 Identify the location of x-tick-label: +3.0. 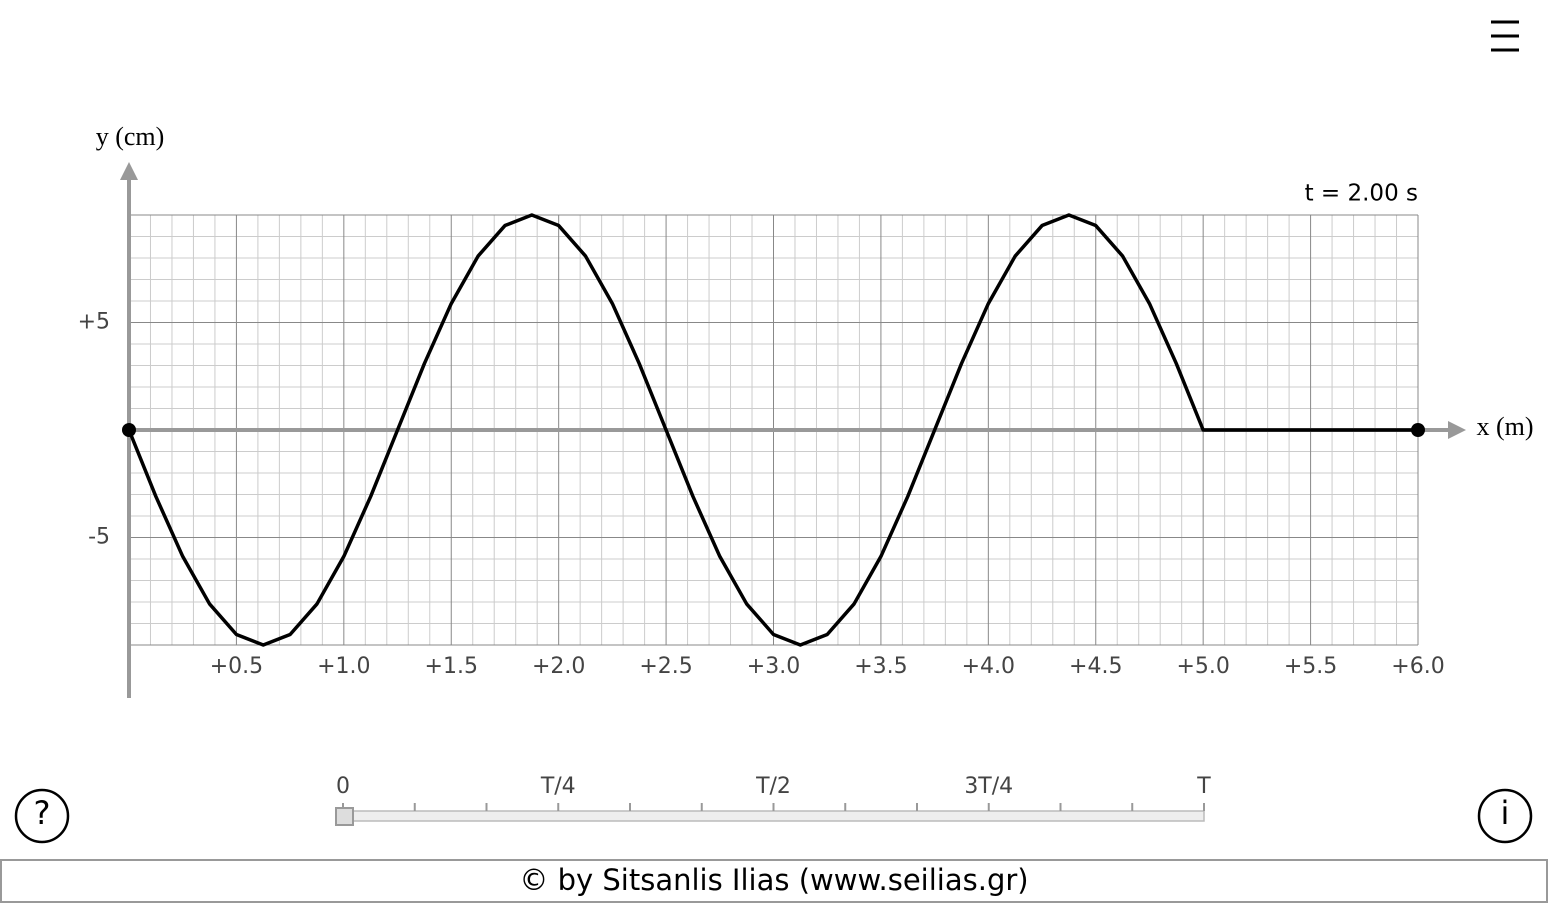
(773, 666).